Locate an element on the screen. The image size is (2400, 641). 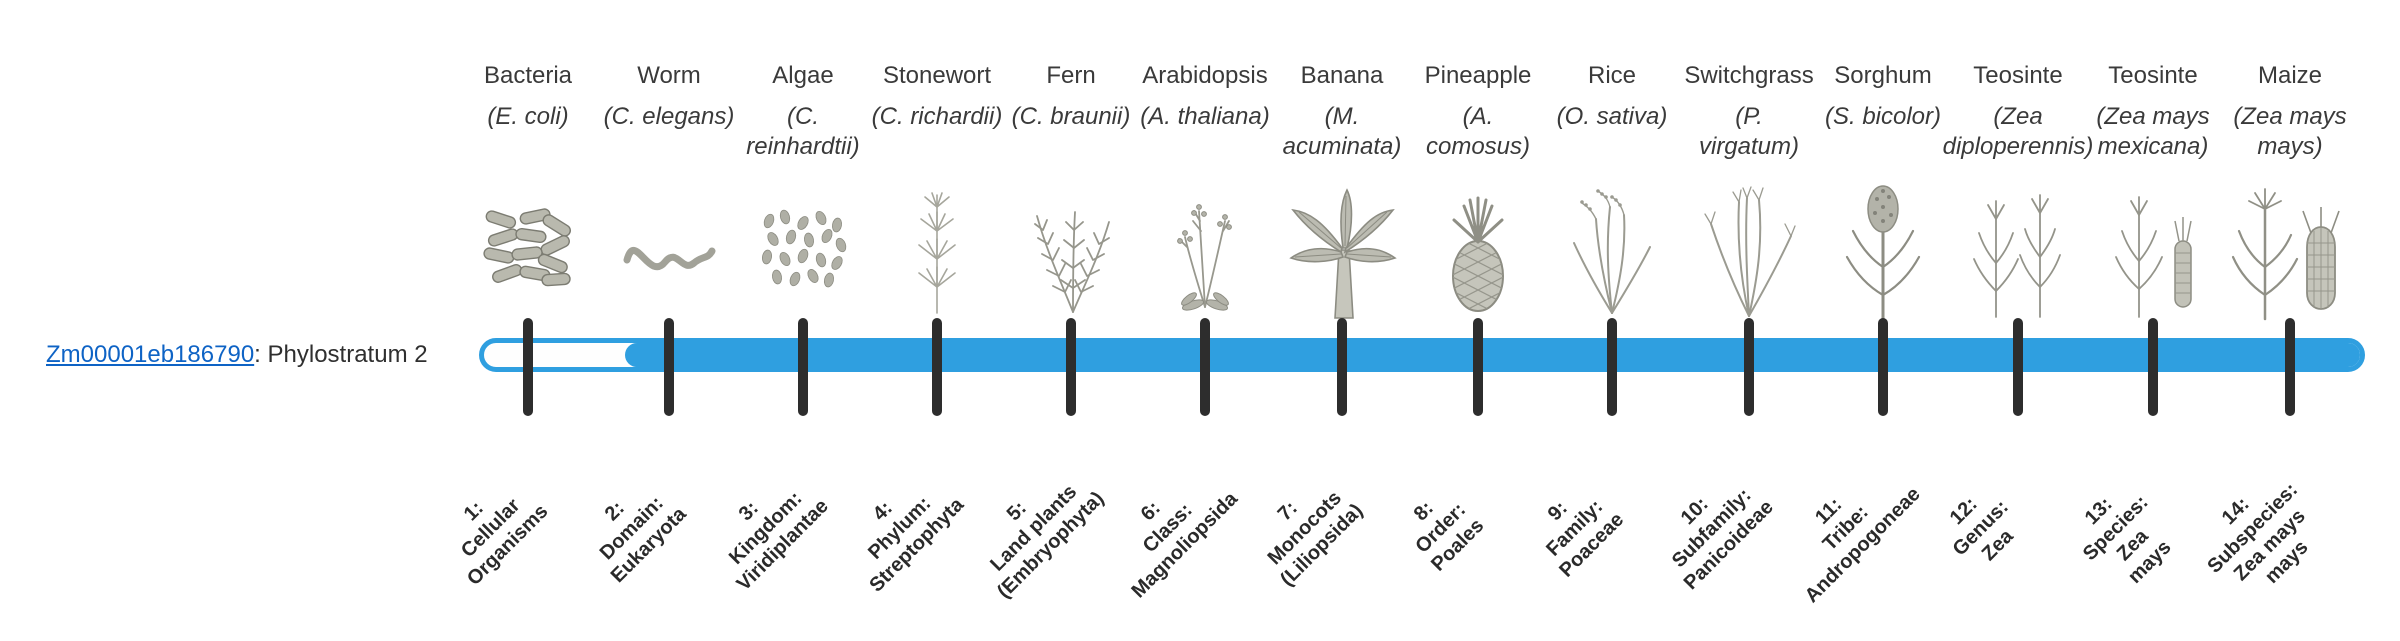
phylostratum-text: : Phylostratum 2 is located at coordinates (341, 354).